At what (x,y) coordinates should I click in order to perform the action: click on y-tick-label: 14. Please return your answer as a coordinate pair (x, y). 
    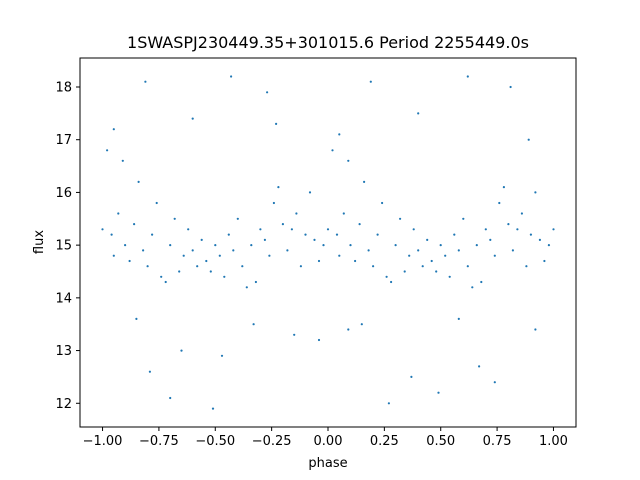
    Looking at the image, I should click on (63, 298).